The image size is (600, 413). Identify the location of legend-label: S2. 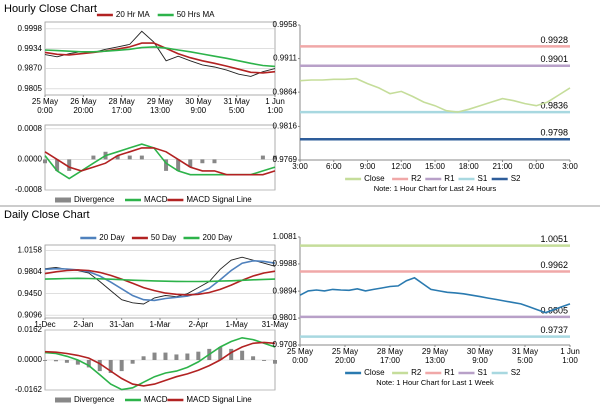
(516, 372).